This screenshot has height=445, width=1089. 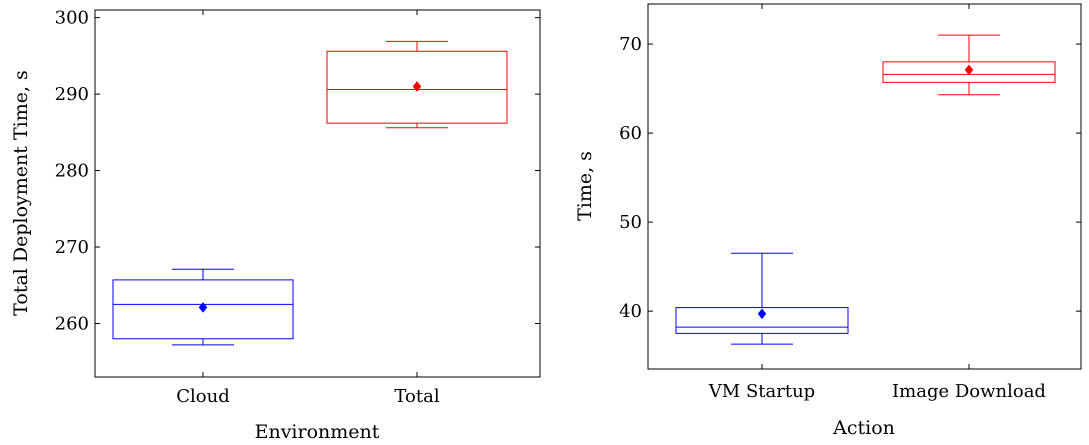 I want to click on box-cloud, so click(x=203, y=307).